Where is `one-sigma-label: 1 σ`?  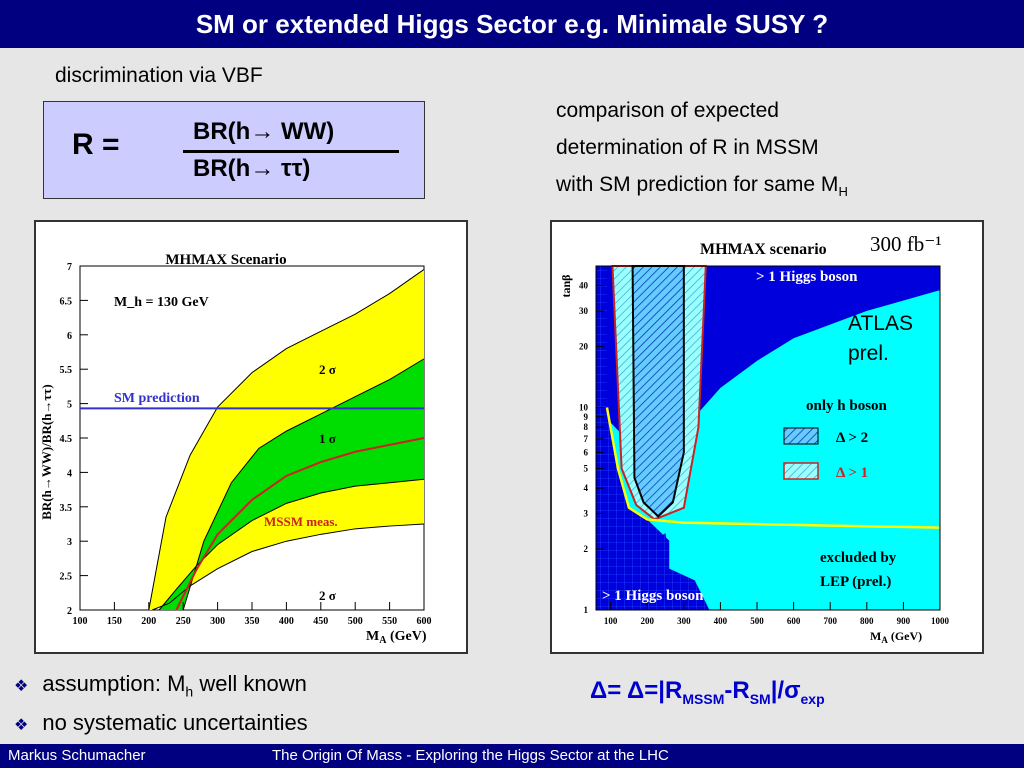
one-sigma-label: 1 σ is located at coordinates (327, 438).